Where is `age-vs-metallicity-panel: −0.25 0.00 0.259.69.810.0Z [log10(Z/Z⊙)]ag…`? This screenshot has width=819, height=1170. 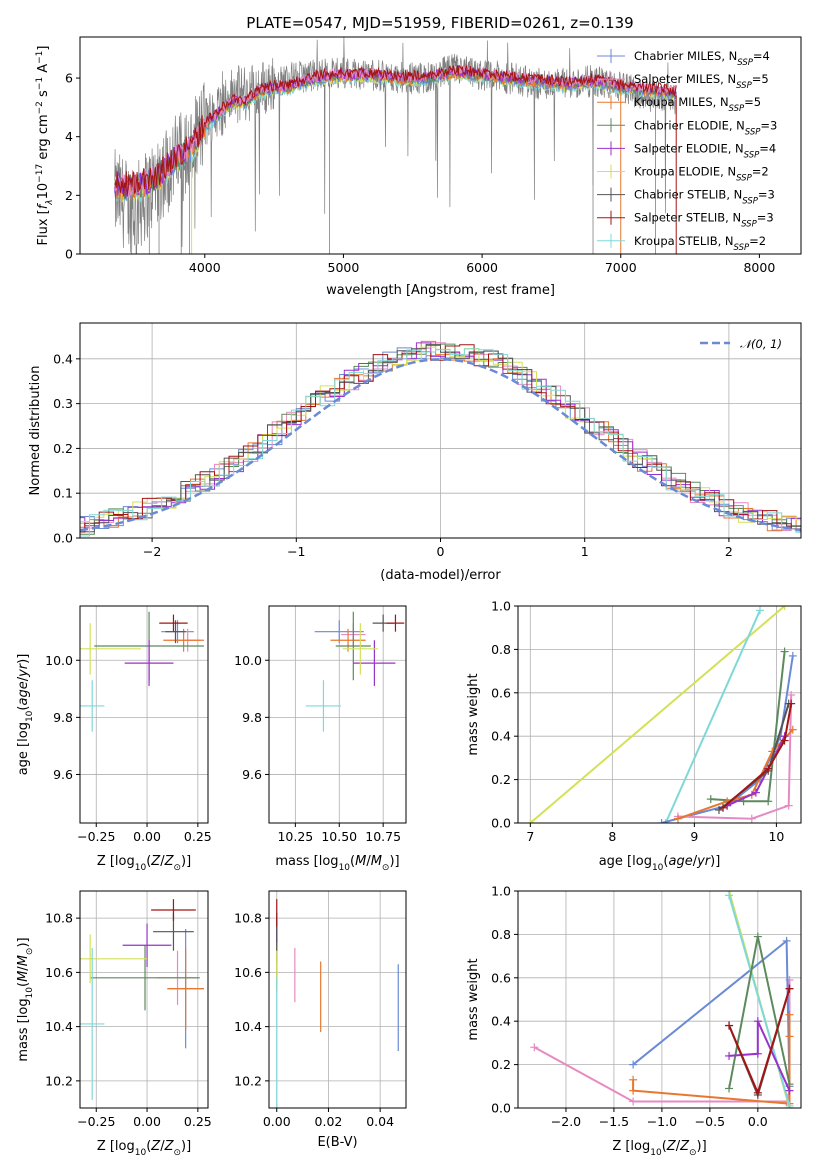
age-vs-metallicity-panel: −0.25 0.00 0.259.69.810.0Z [log10(Z/Z⊙)]ag… is located at coordinates (114, 739).